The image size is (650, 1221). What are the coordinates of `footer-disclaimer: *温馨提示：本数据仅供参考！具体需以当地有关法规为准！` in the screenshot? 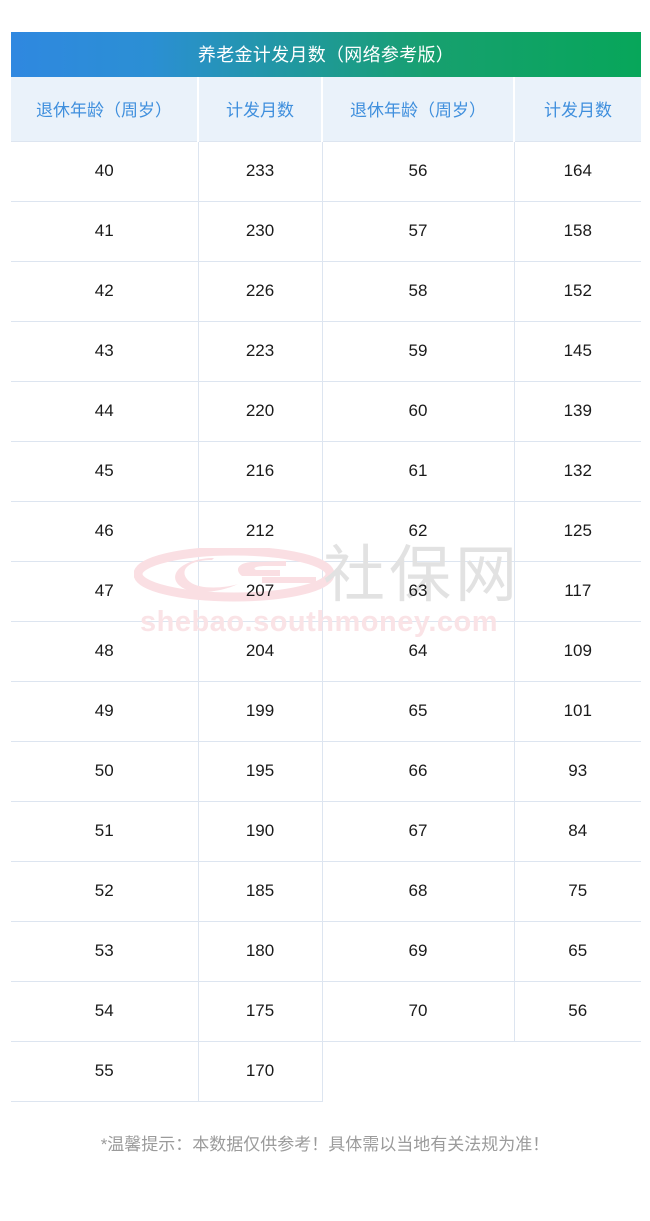 It's located at (325, 1144).